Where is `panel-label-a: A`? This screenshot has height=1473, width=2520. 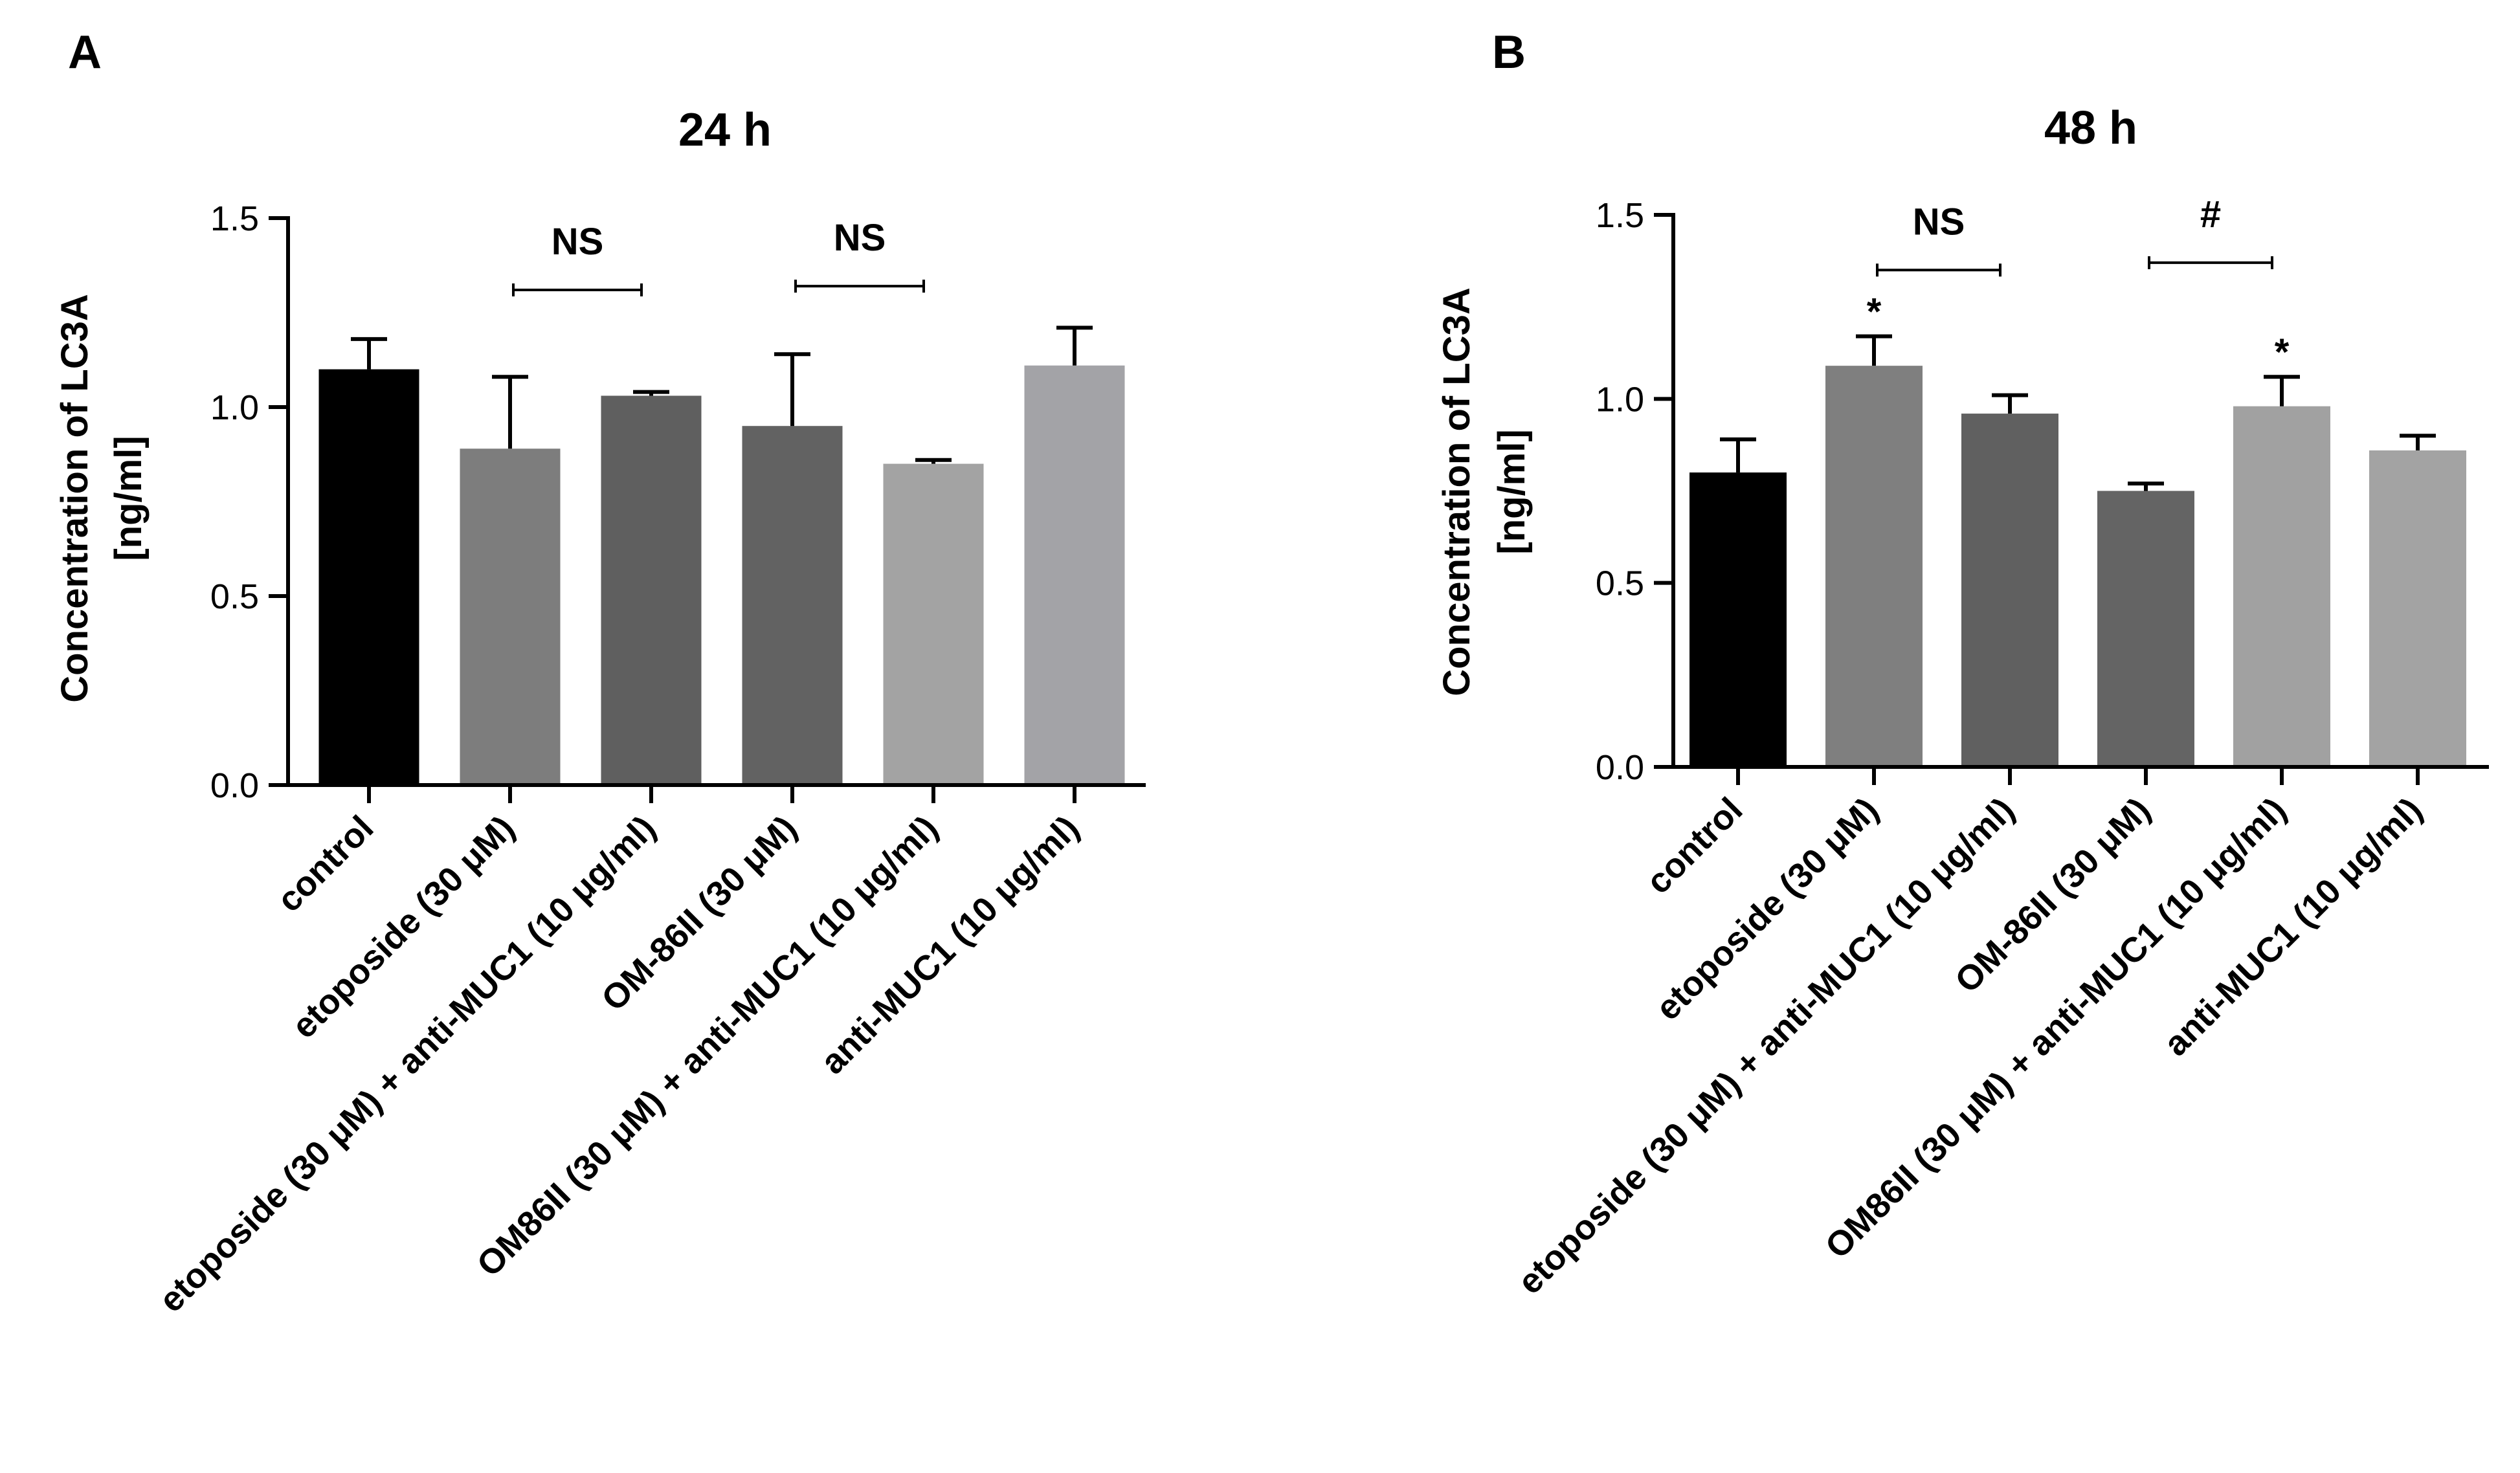 panel-label-a: A is located at coordinates (85, 52).